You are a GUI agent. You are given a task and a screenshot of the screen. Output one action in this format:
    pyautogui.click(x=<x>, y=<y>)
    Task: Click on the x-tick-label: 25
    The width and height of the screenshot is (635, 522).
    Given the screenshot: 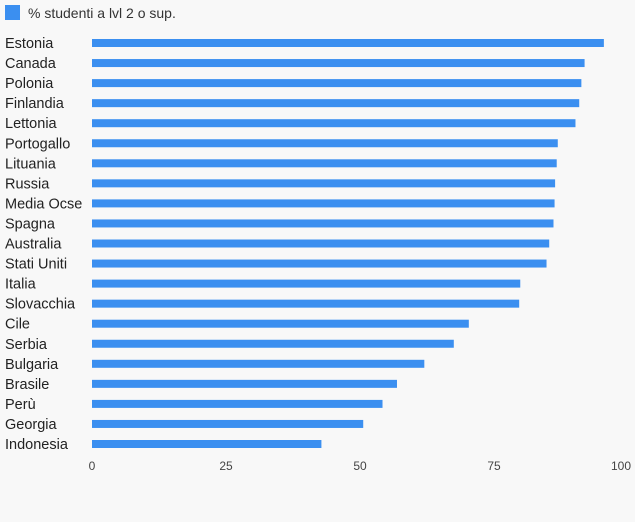 What is the action you would take?
    pyautogui.click(x=226, y=466)
    